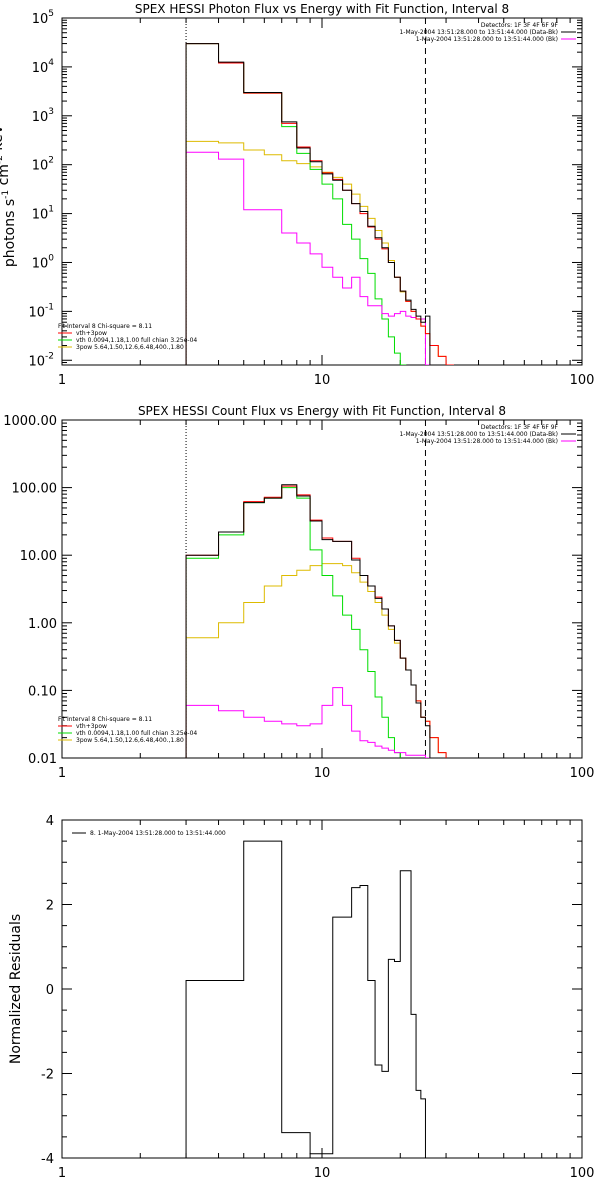 This screenshot has width=600, height=1200. I want to click on y-axis-label: Normalized Residuals, so click(16, 989).